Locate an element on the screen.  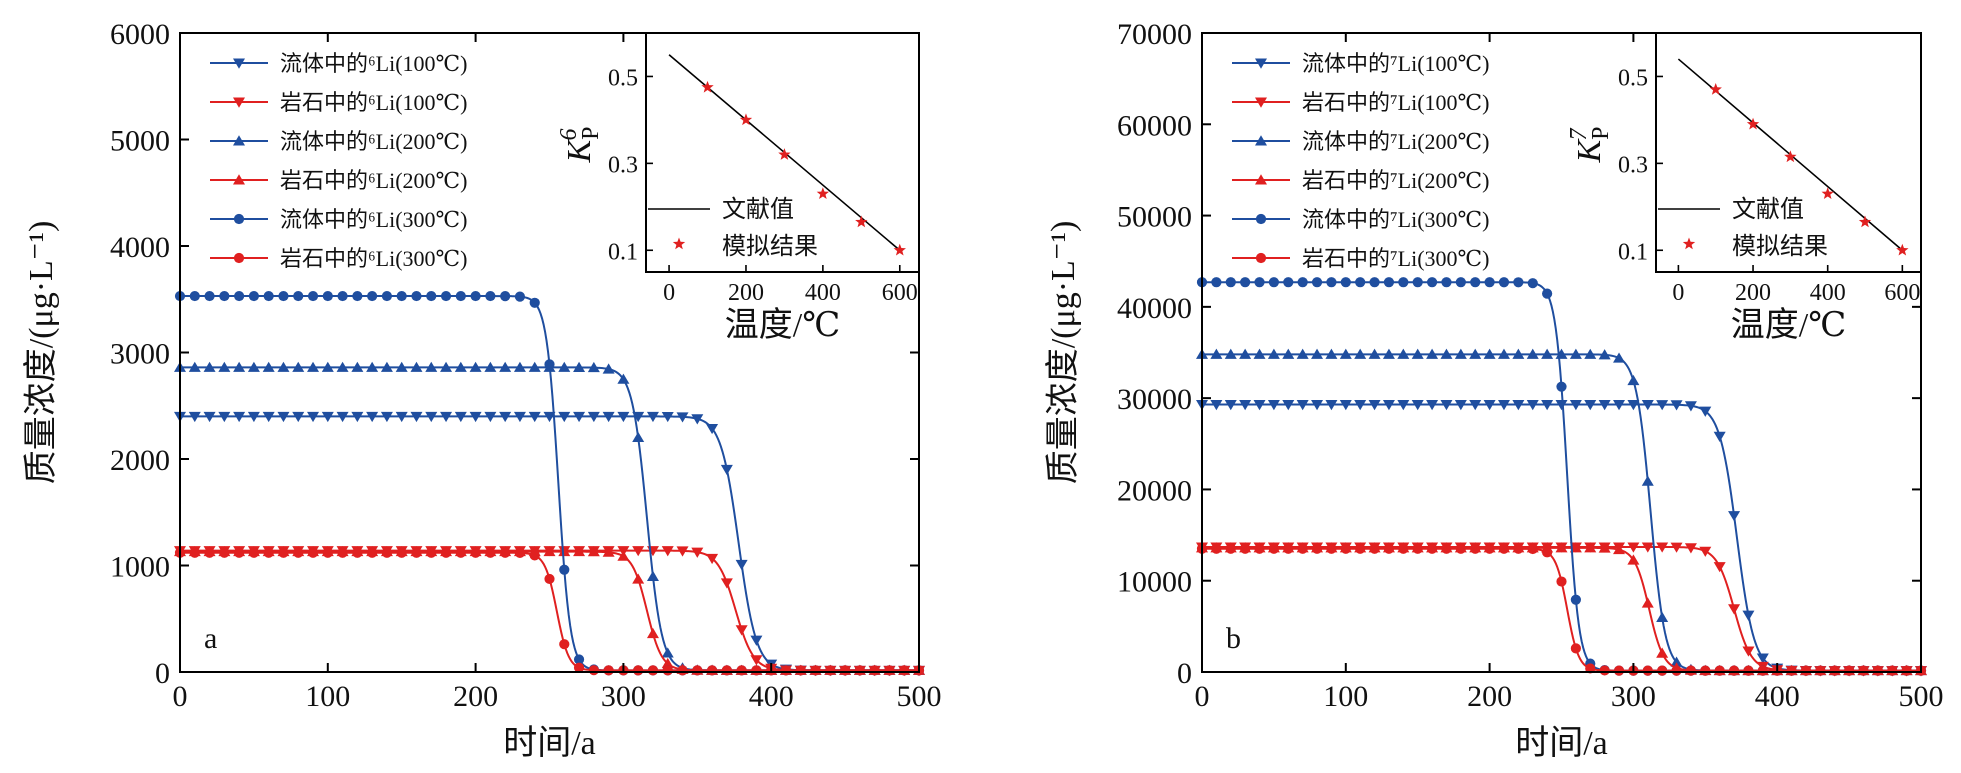
inset-x-tick-label: 400 is located at coordinates (1828, 293).